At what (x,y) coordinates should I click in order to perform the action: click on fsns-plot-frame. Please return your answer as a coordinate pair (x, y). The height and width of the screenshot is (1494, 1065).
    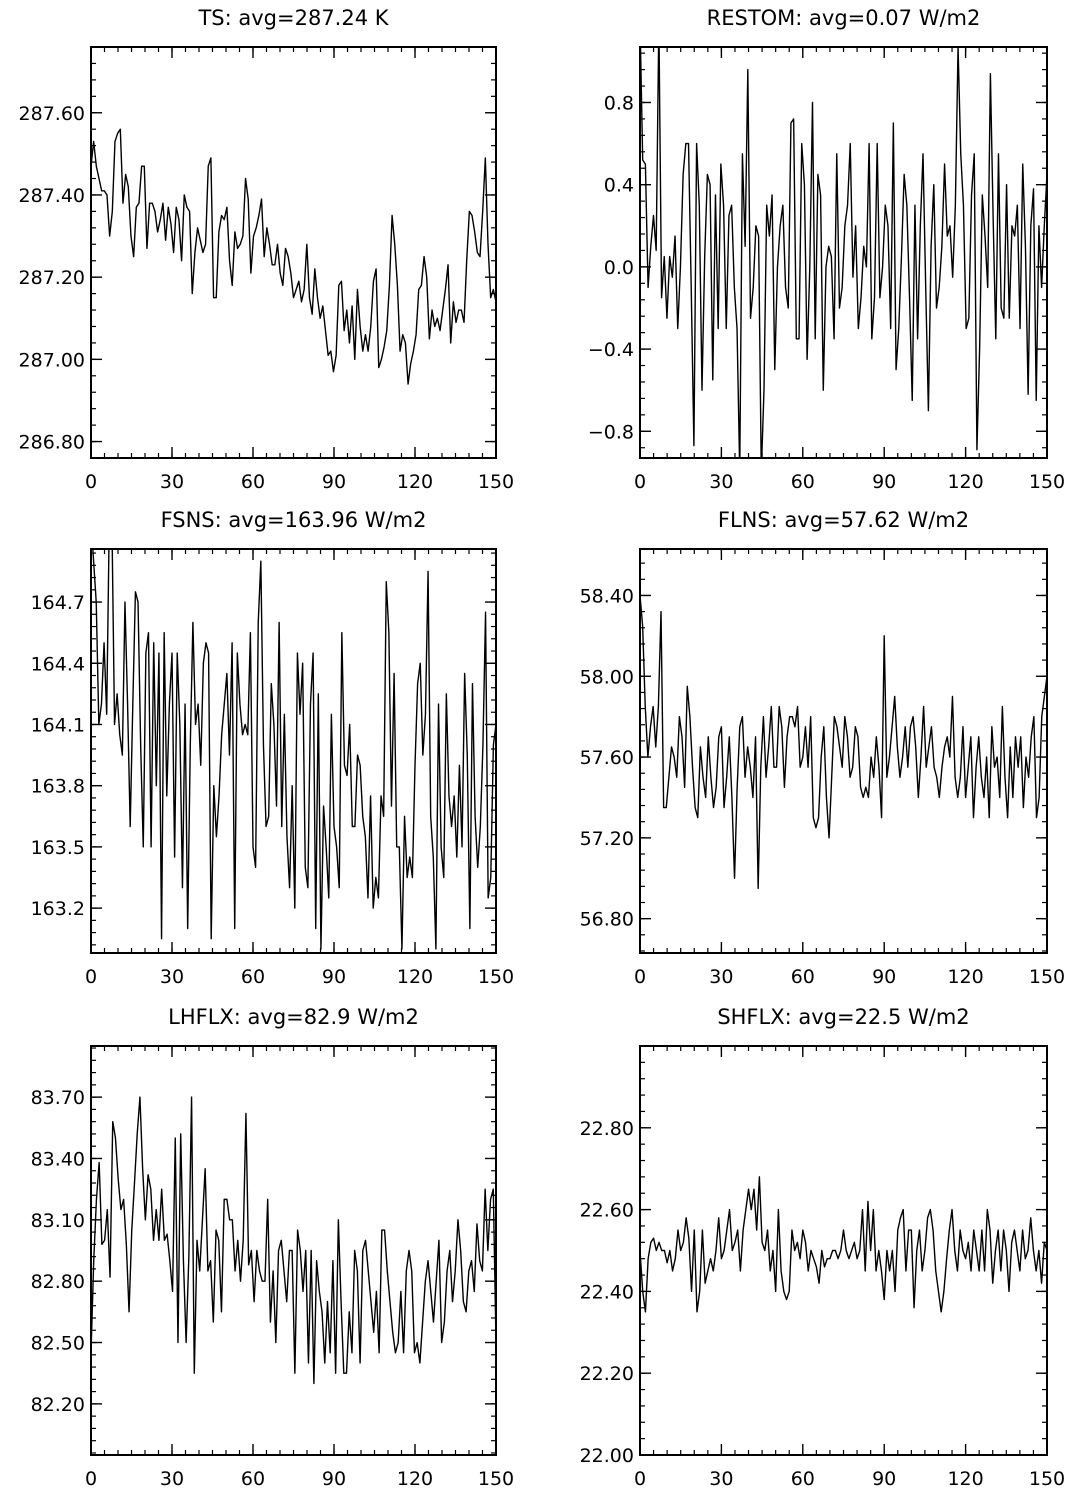
    Looking at the image, I should click on (293, 751).